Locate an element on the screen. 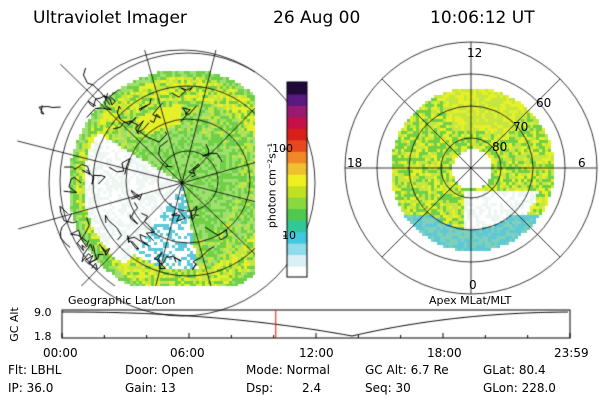 This screenshot has width=600, height=400. altitude-xtick-18: 18:00 is located at coordinates (444, 353).